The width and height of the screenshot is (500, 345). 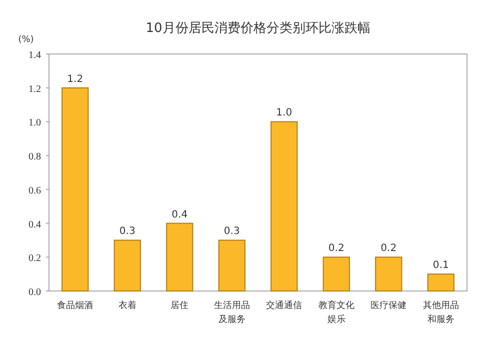 I want to click on x-tick-label: 医疗保健, so click(x=388, y=305).